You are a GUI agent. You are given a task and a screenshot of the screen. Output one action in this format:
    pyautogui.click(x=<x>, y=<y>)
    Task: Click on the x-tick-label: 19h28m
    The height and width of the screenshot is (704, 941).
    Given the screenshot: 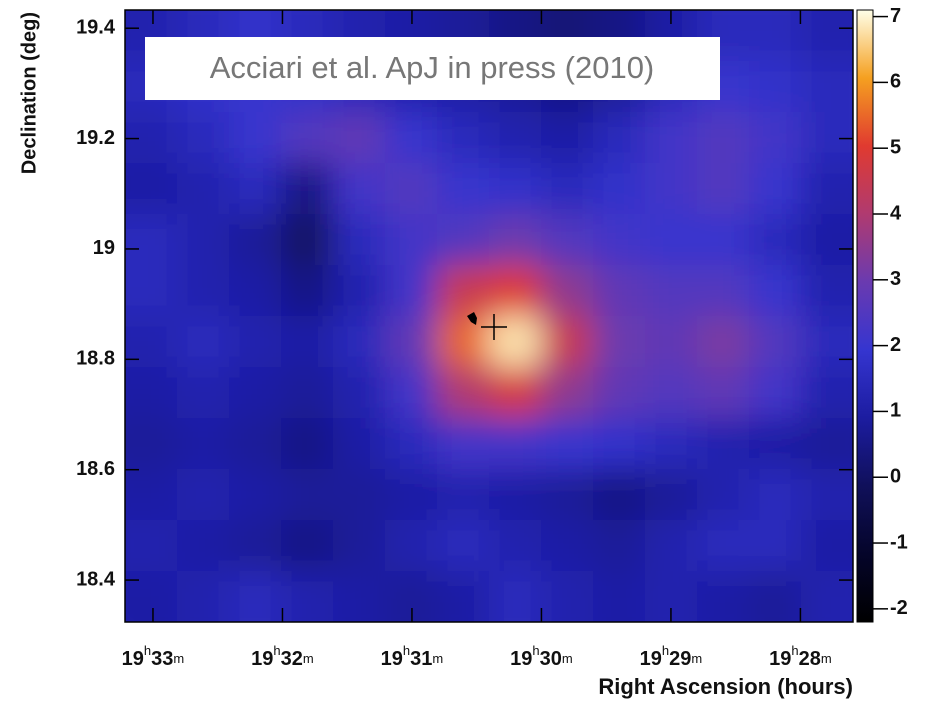 What is the action you would take?
    pyautogui.click(x=800, y=656)
    